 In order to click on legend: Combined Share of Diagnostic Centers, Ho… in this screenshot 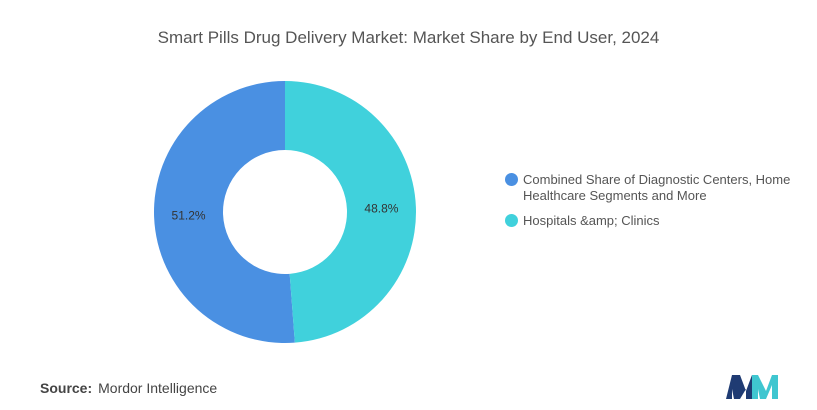, I will do `click(649, 205)`.